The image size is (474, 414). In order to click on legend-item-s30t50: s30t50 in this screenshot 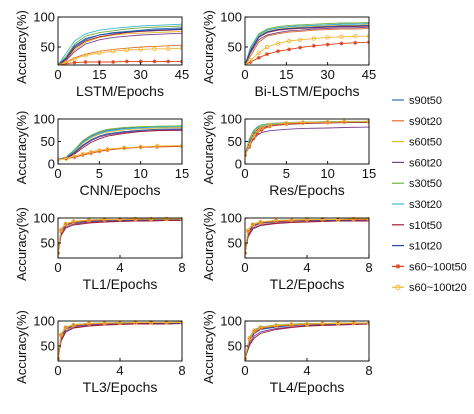, I will do `click(417, 184)`.